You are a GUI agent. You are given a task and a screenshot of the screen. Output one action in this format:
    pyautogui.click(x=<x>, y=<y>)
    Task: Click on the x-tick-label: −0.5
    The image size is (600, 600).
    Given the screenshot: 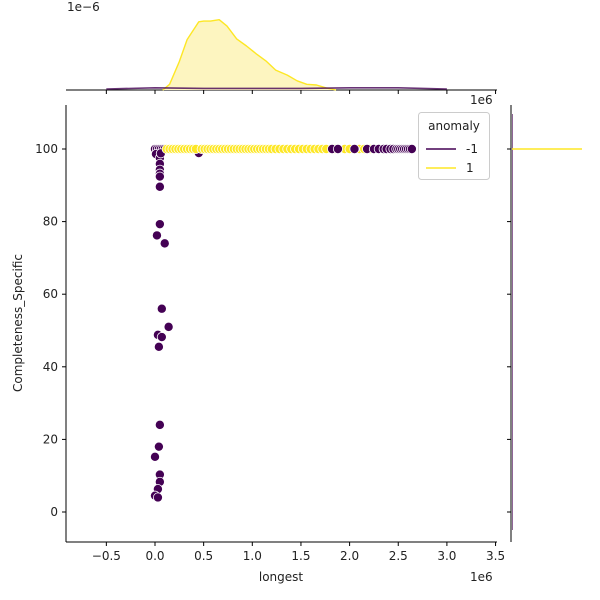 What is the action you would take?
    pyautogui.click(x=106, y=556)
    